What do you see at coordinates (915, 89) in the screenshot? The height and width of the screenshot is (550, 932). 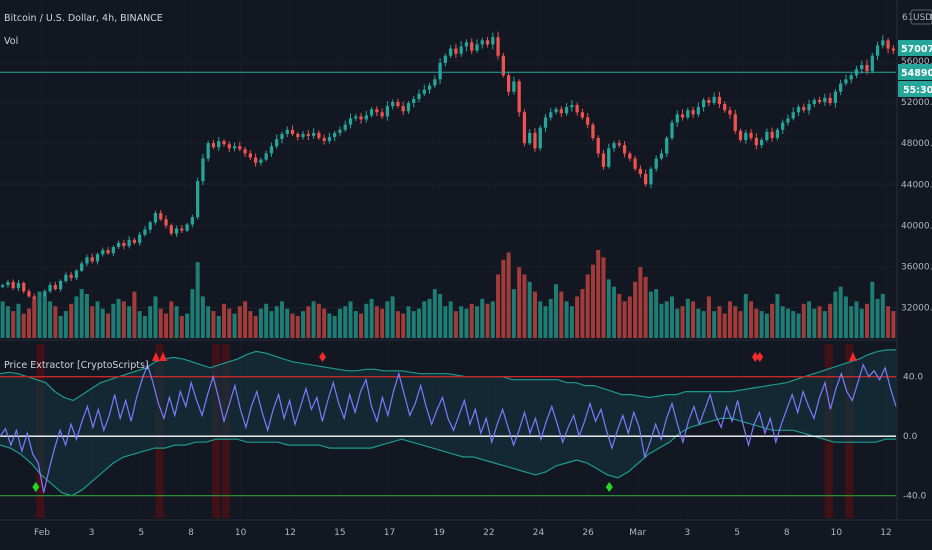 I see `countdown-badge` at bounding box center [915, 89].